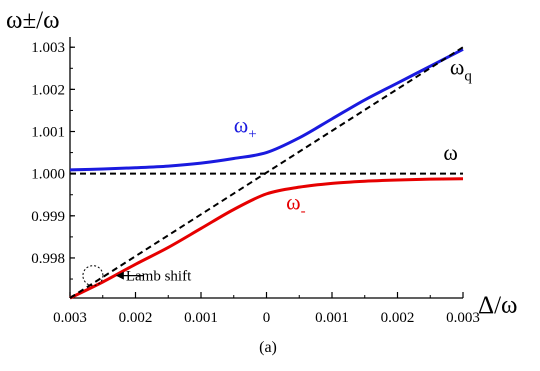 The image size is (540, 371). I want to click on y-axis-title: ω±/ω, so click(33, 20).